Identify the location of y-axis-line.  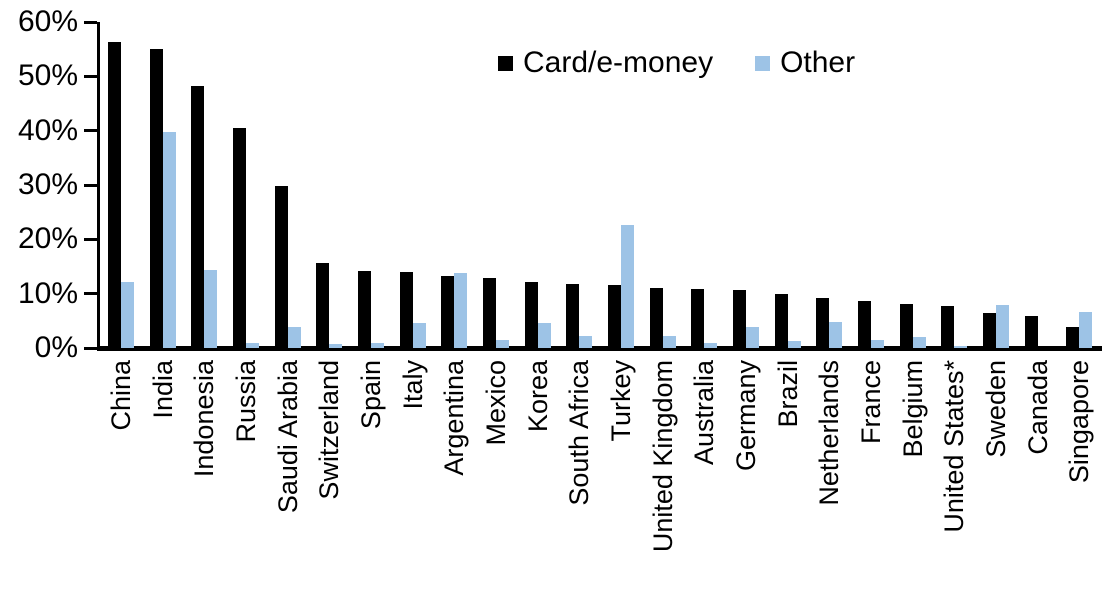
(98, 185).